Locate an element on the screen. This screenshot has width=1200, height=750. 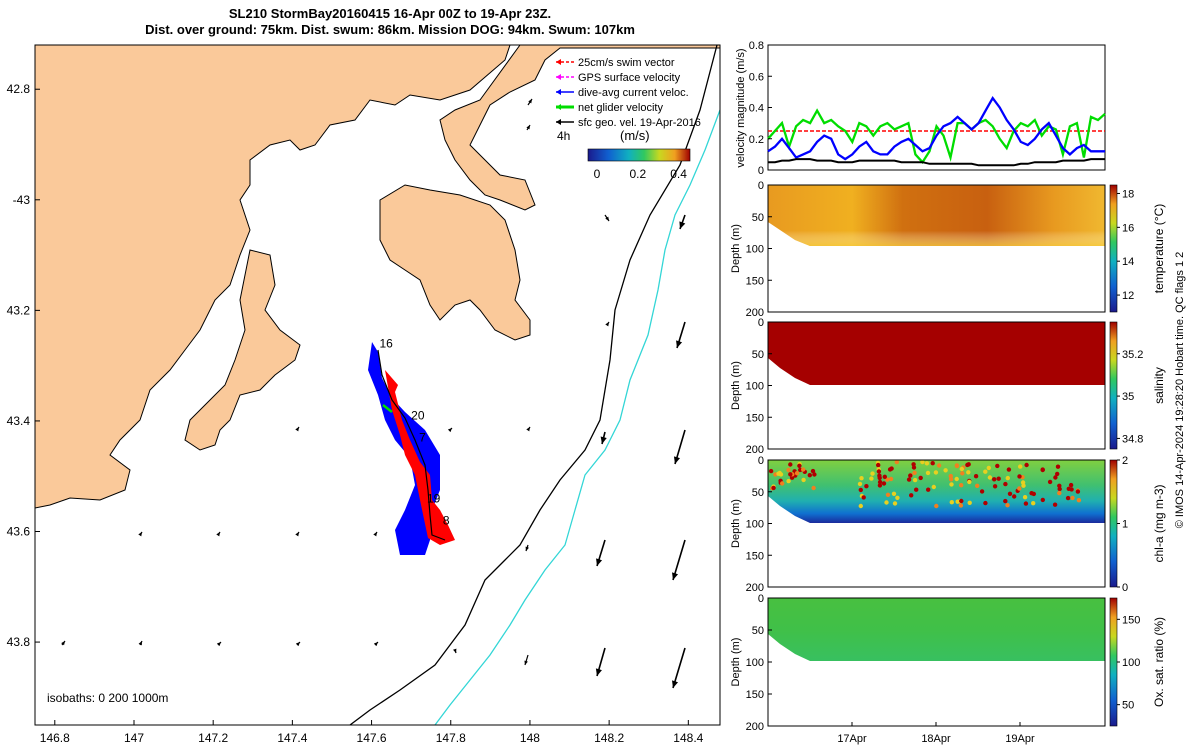
legend-label: 25cm/s swim vector is located at coordinates (626, 63).